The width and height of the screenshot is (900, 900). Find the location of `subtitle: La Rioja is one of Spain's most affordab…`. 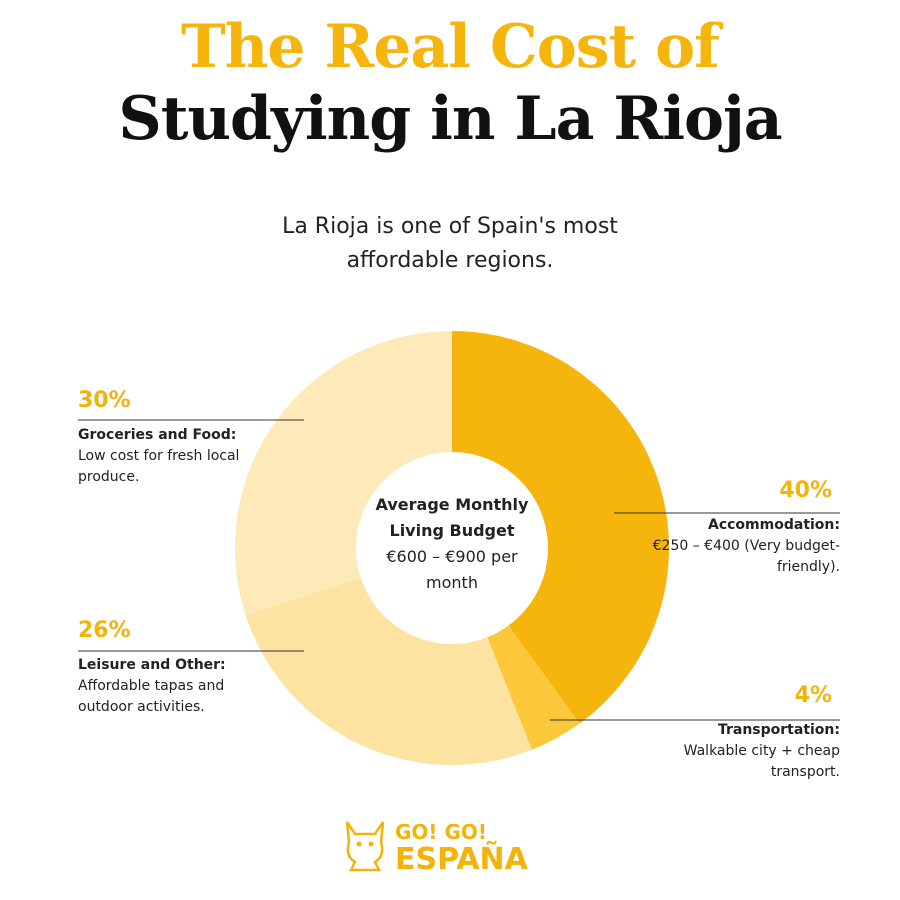

subtitle: La Rioja is one of Spain's most affordab… is located at coordinates (450, 243).